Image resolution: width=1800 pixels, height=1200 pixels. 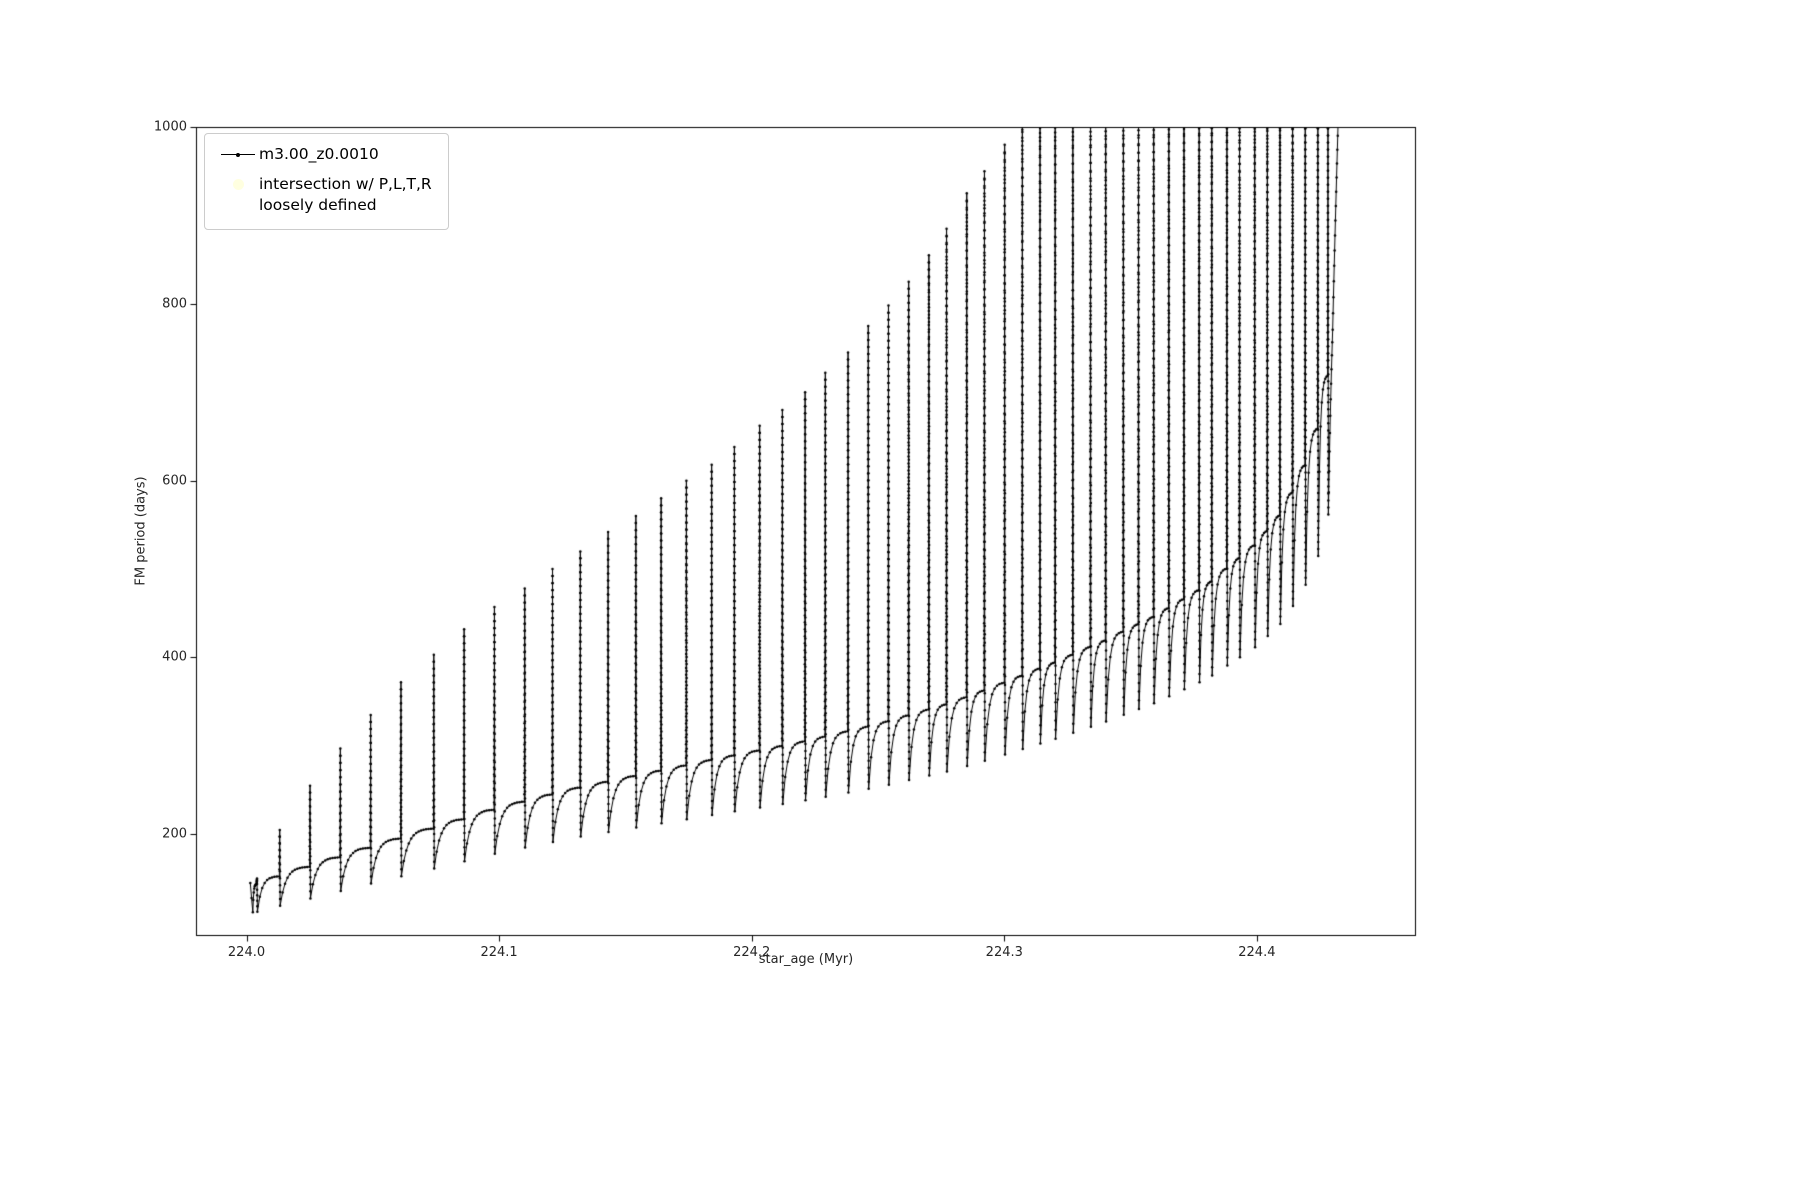 What do you see at coordinates (170, 127) in the screenshot?
I see `y-tick-label: 1000` at bounding box center [170, 127].